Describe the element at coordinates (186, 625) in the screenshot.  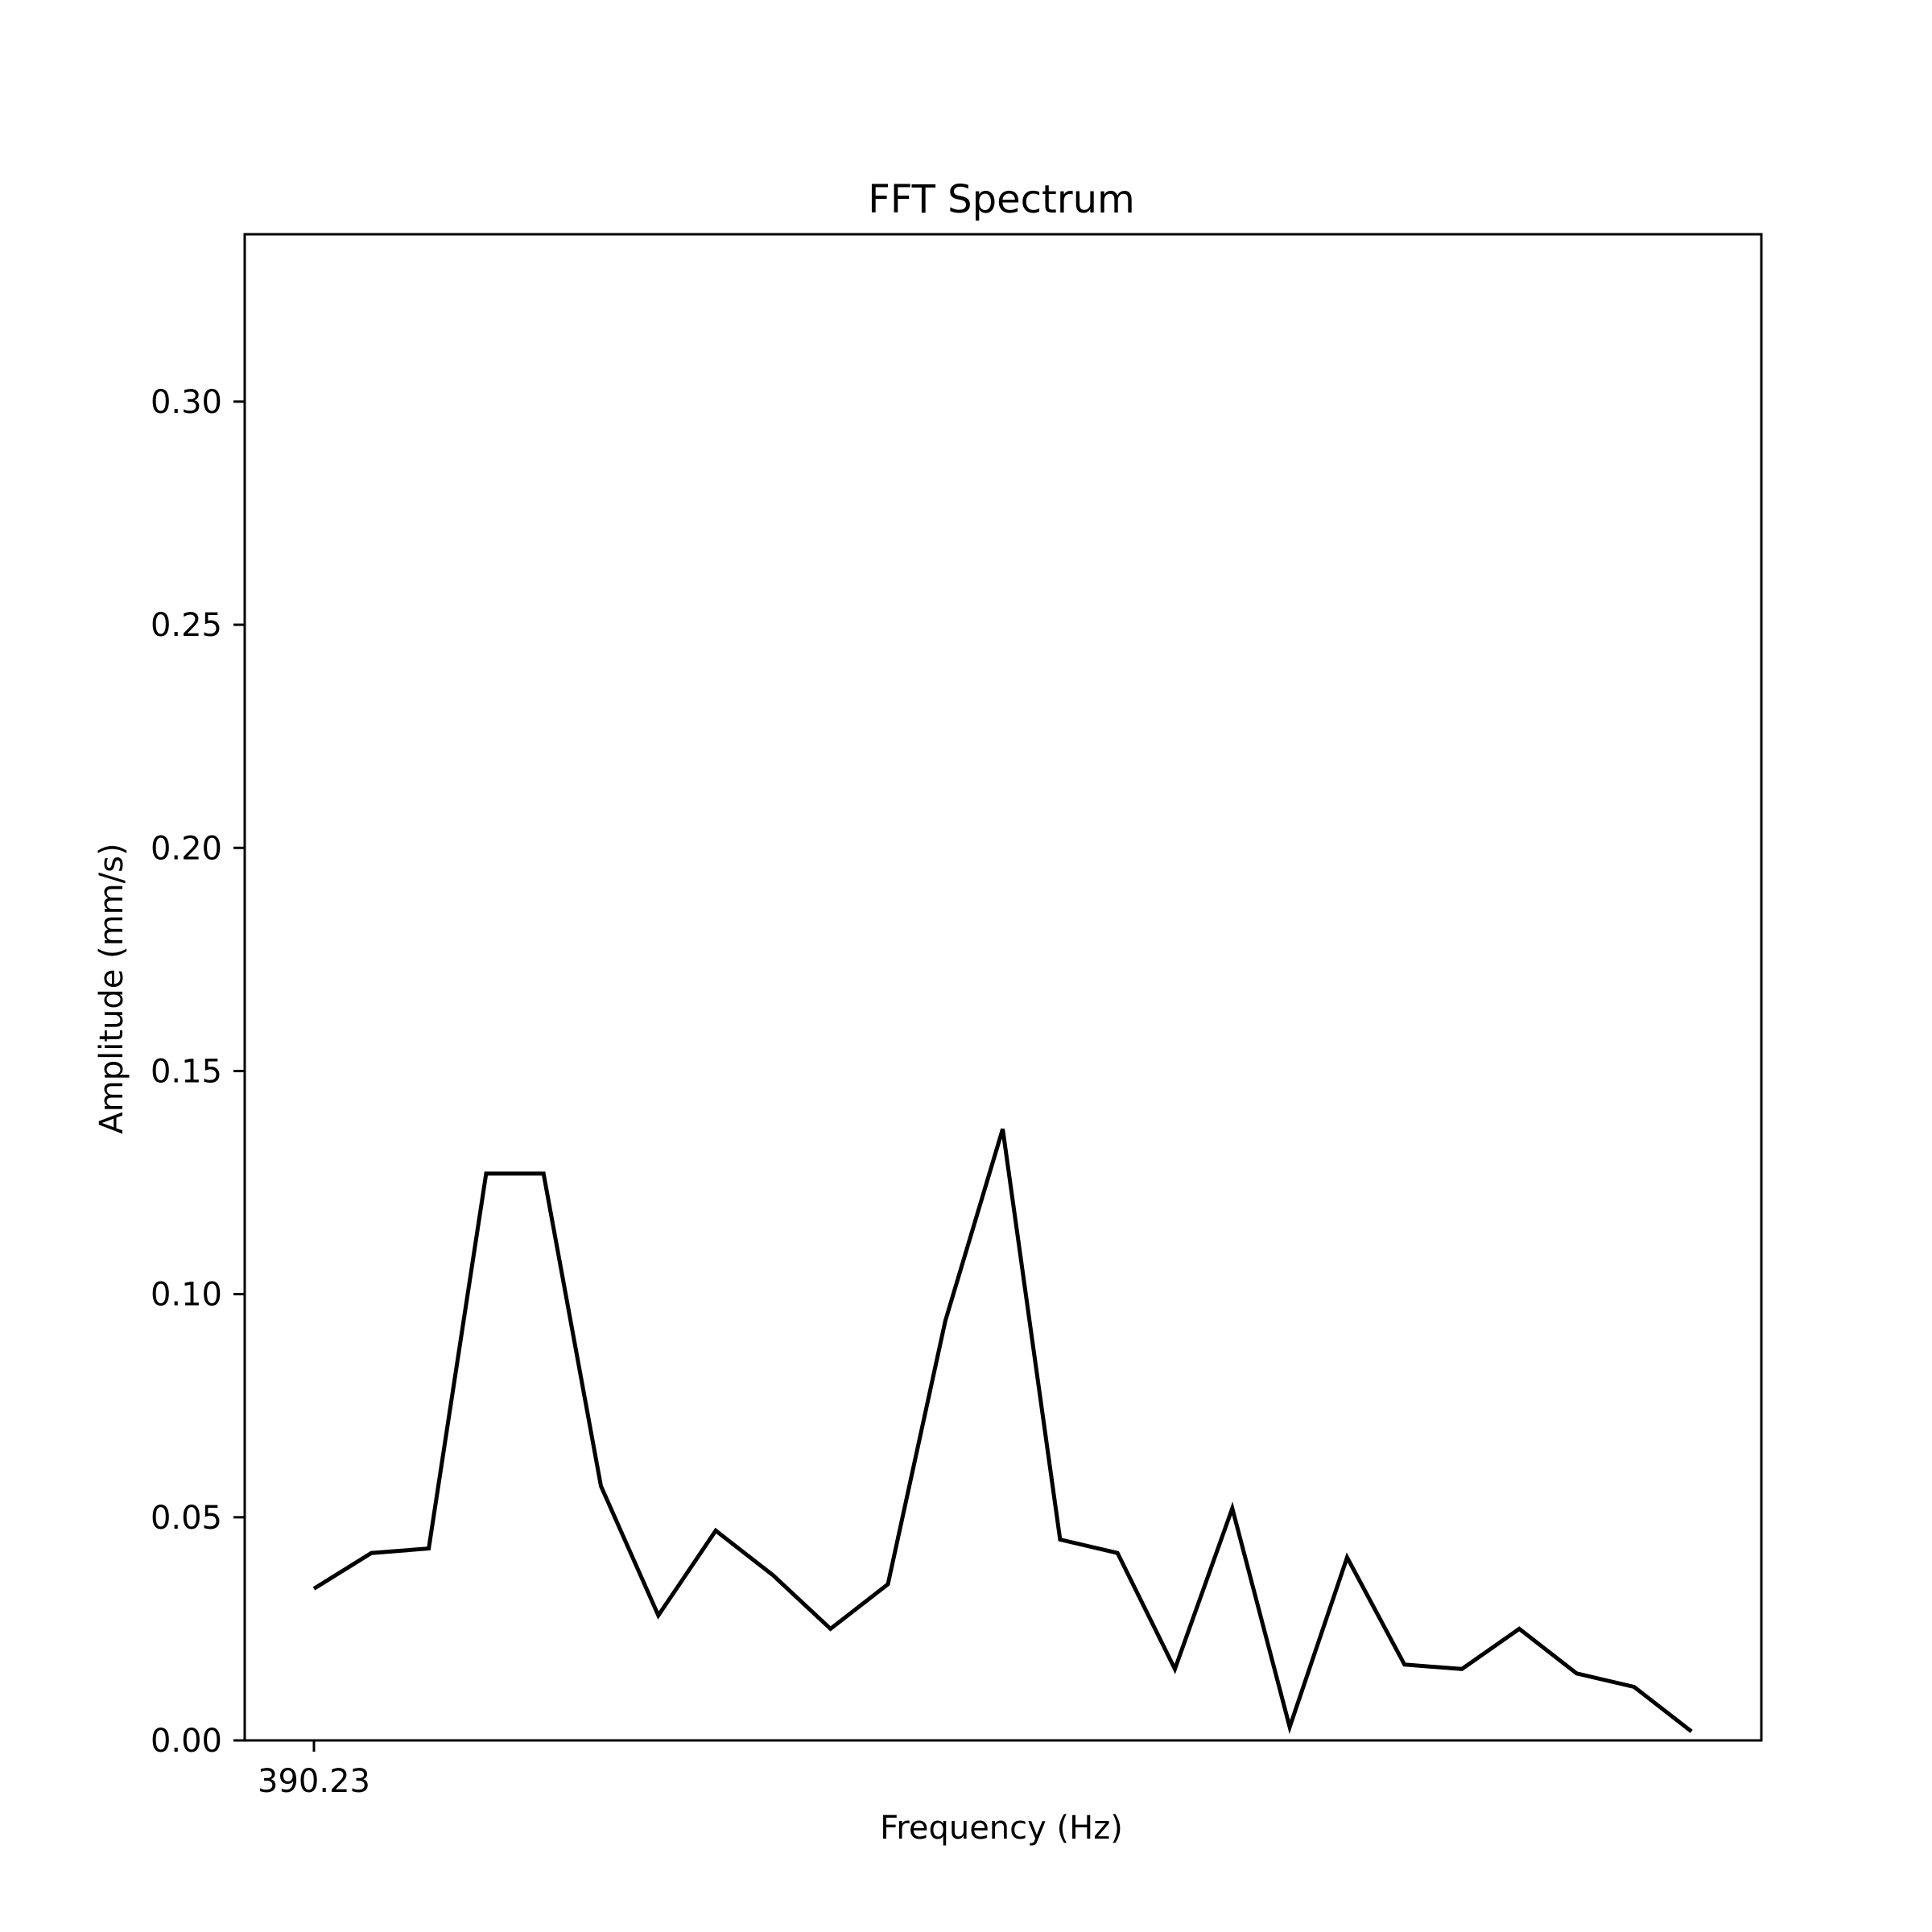
I see `y-tick-label: 0.25` at that location.